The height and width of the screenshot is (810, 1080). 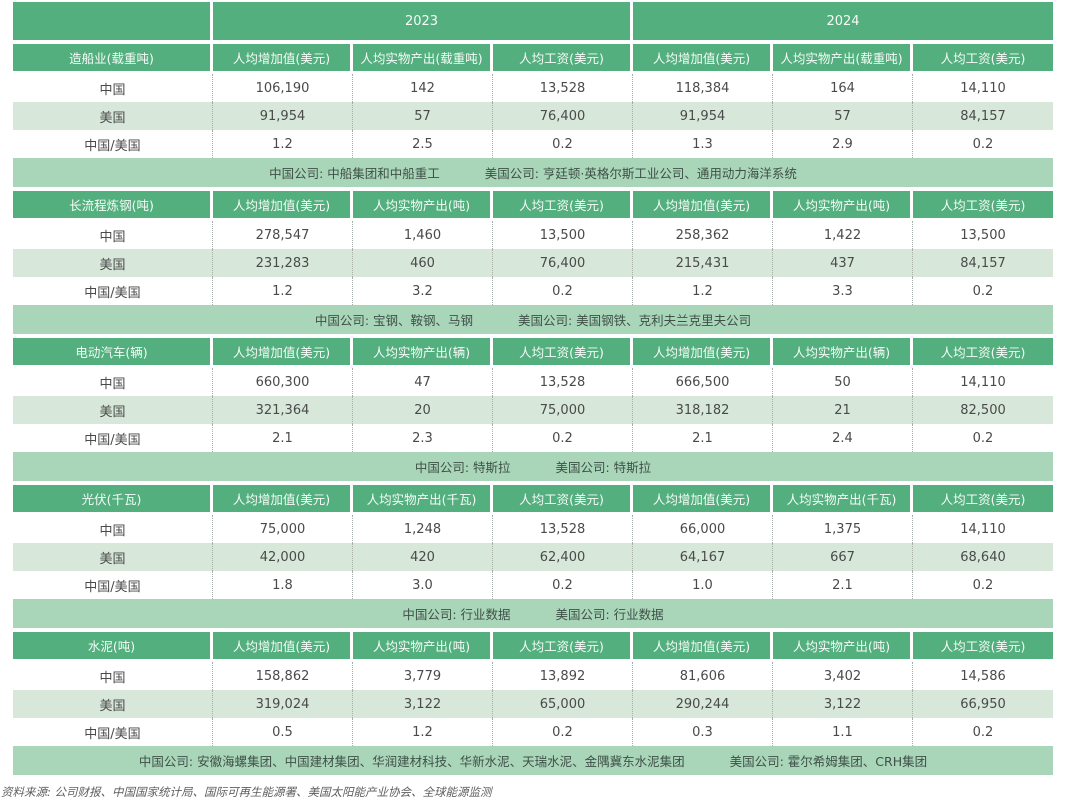 I want to click on data-cell: 118,384, so click(x=703, y=88).